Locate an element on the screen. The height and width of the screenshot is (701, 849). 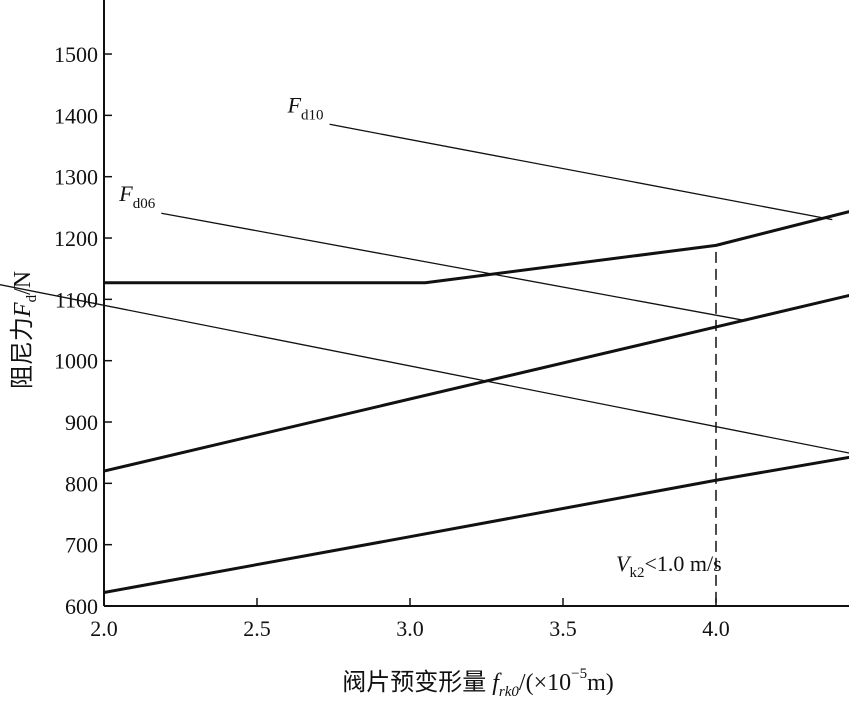
x-axis-title: 阀片预变形量 frk0/(×10−5m) is located at coordinates (478, 683).